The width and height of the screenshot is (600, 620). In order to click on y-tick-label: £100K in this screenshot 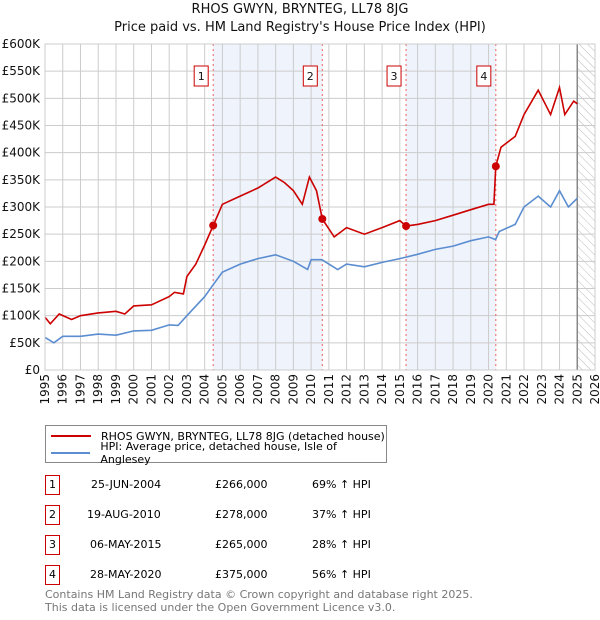, I will do `click(22, 316)`.